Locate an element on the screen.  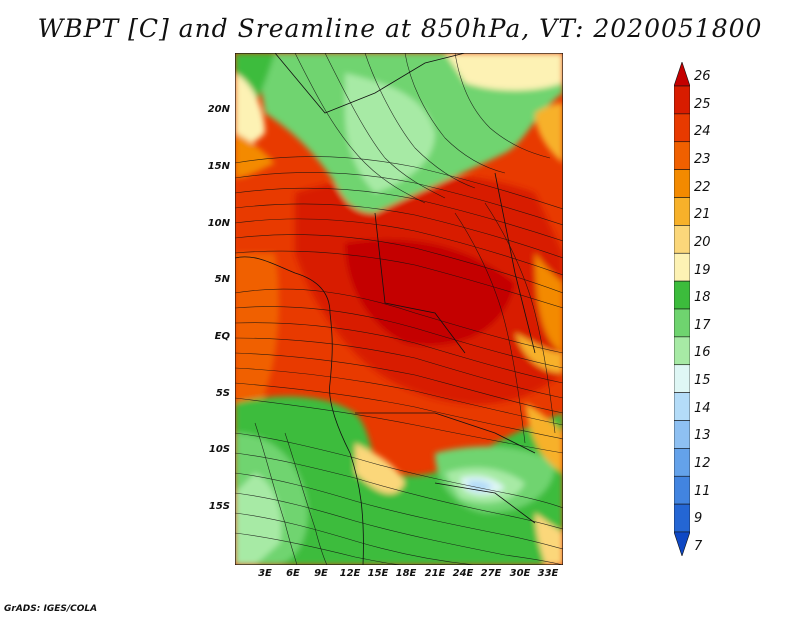
lon-label-33e: 33E is located at coordinates (548, 573).